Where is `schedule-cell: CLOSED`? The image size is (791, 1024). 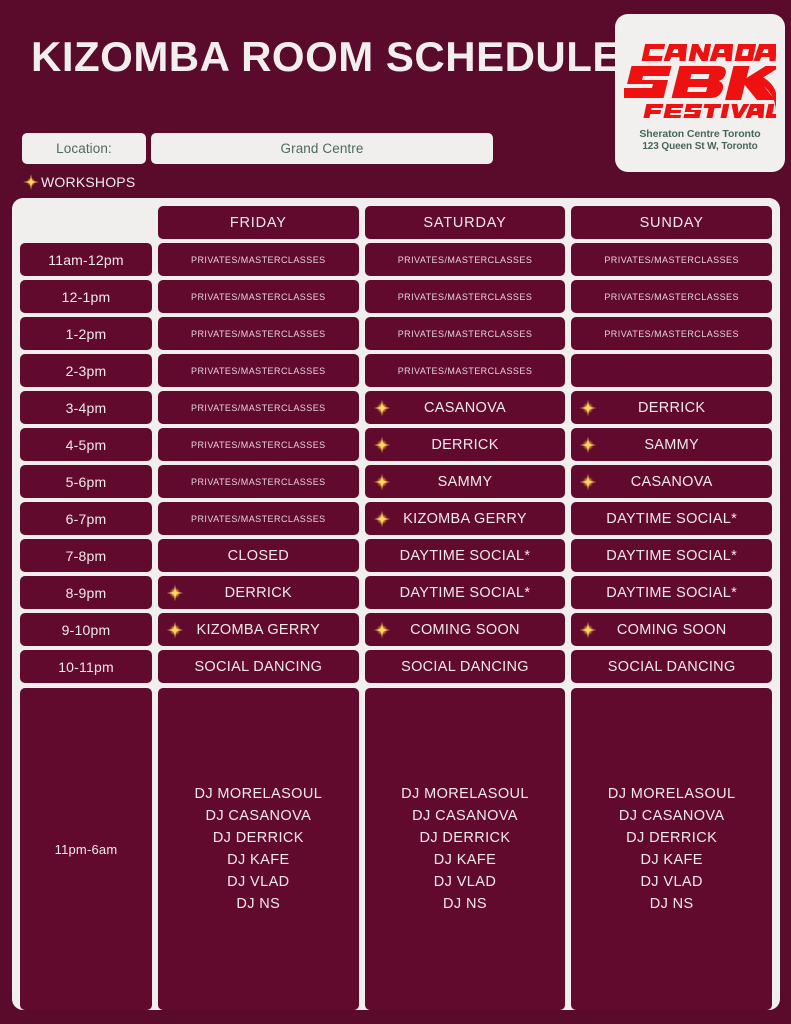 schedule-cell: CLOSED is located at coordinates (258, 555).